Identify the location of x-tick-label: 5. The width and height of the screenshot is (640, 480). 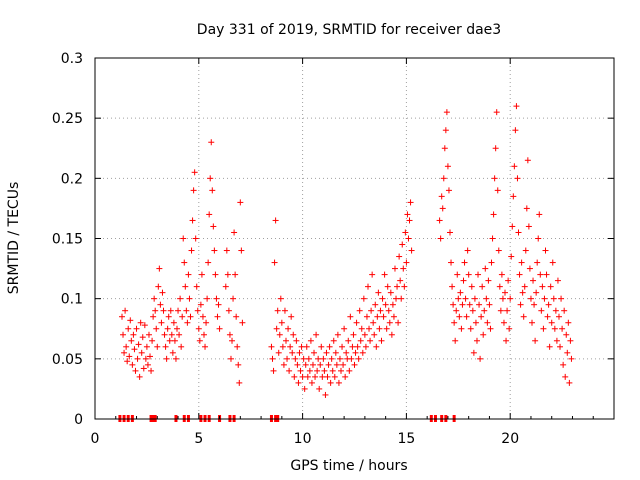
(198, 439).